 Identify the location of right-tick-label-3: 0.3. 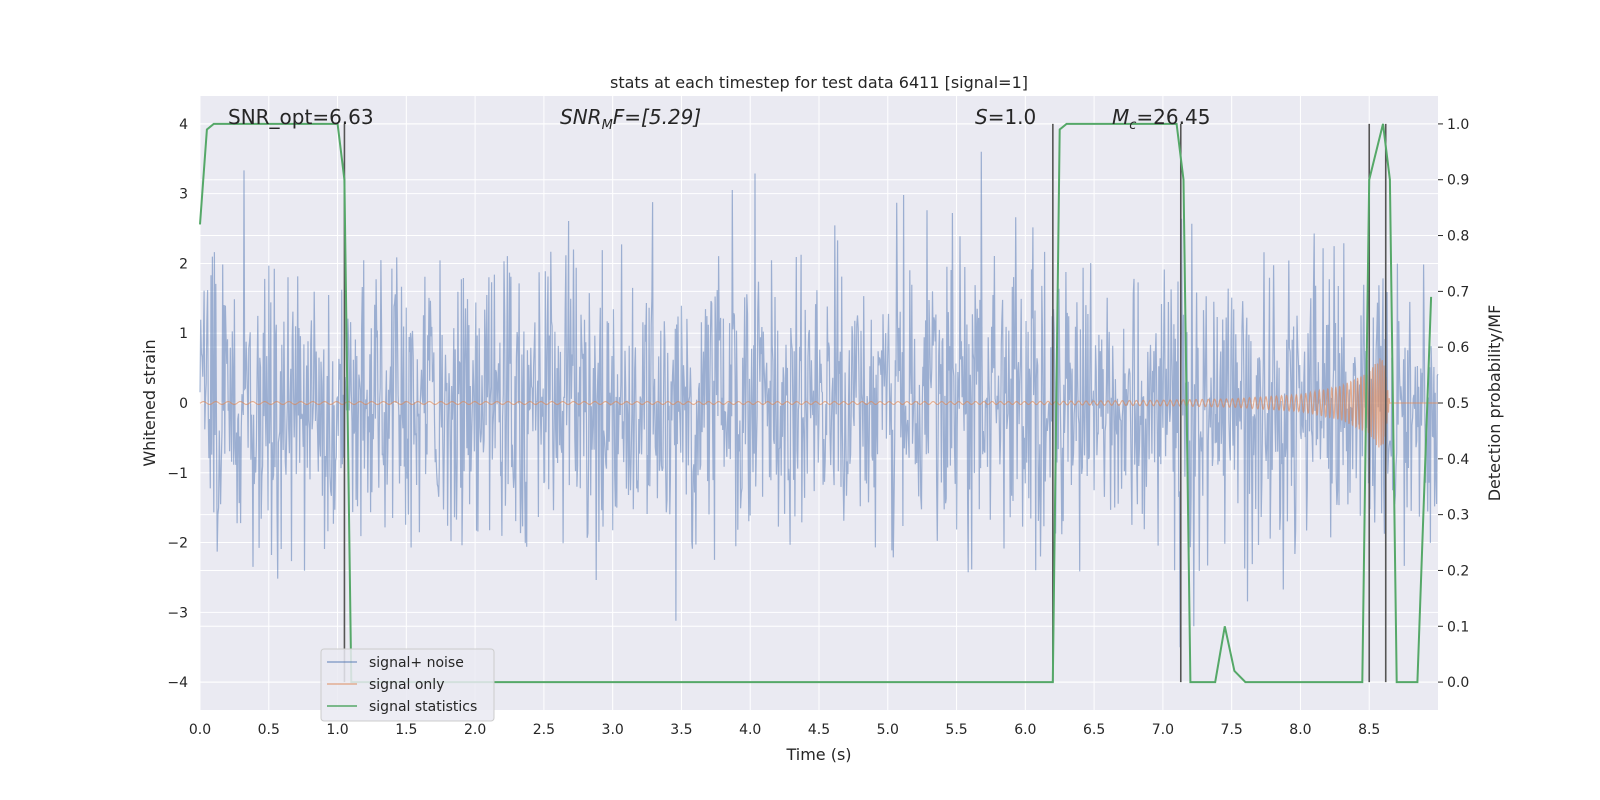
(1458, 516).